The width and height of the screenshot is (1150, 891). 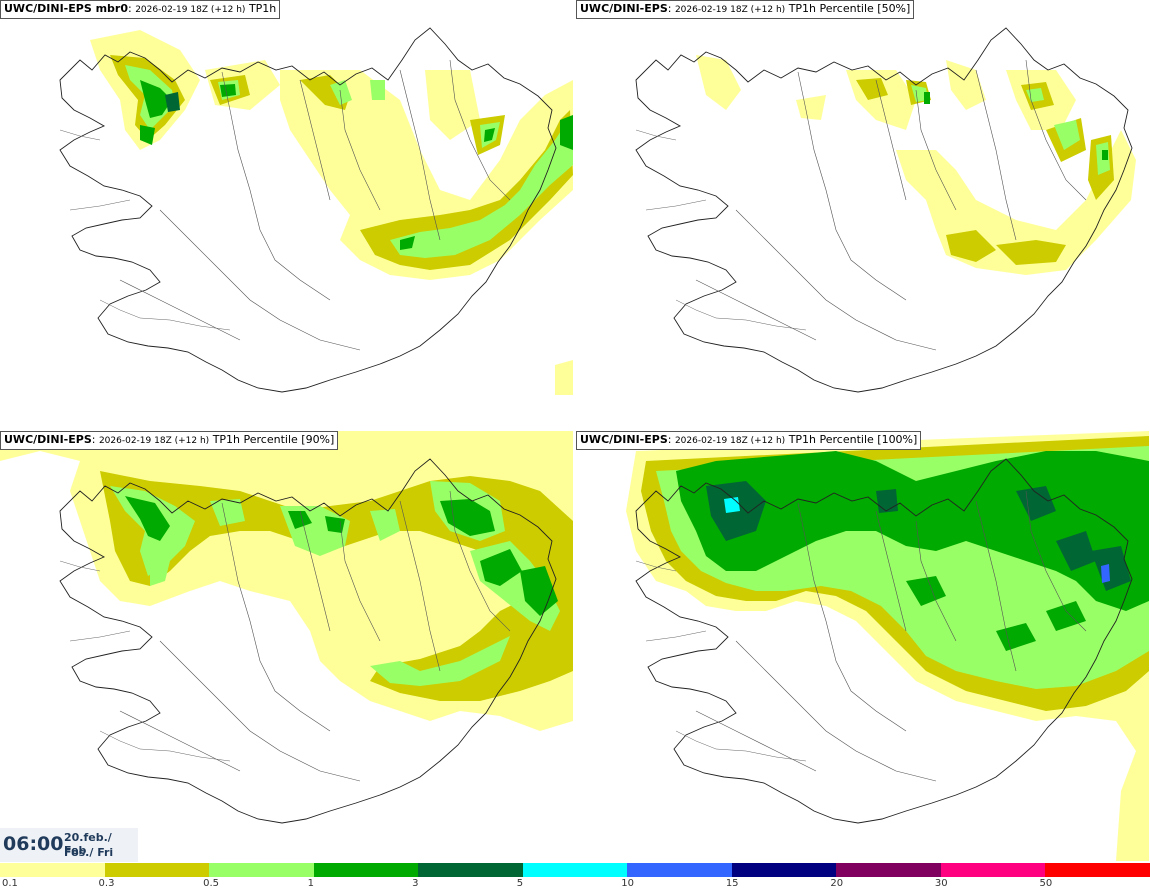 What do you see at coordinates (106, 883) in the screenshot?
I see `legend-label: 0.3` at bounding box center [106, 883].